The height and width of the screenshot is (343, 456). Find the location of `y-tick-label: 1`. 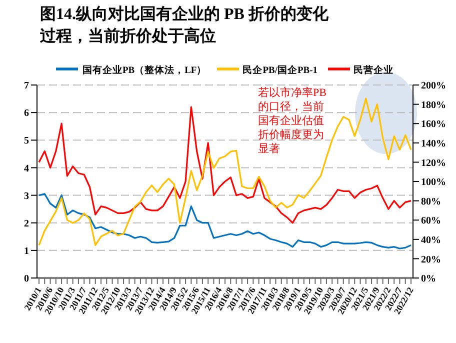

y-tick-label: 1 is located at coordinates (26, 251).